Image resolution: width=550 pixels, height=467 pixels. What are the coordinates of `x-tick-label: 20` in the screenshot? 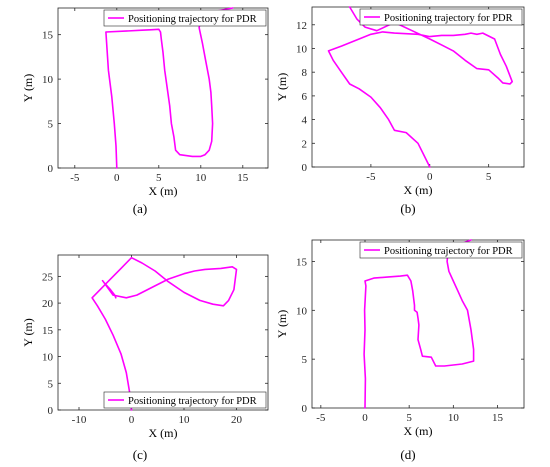 It's located at (237, 420).